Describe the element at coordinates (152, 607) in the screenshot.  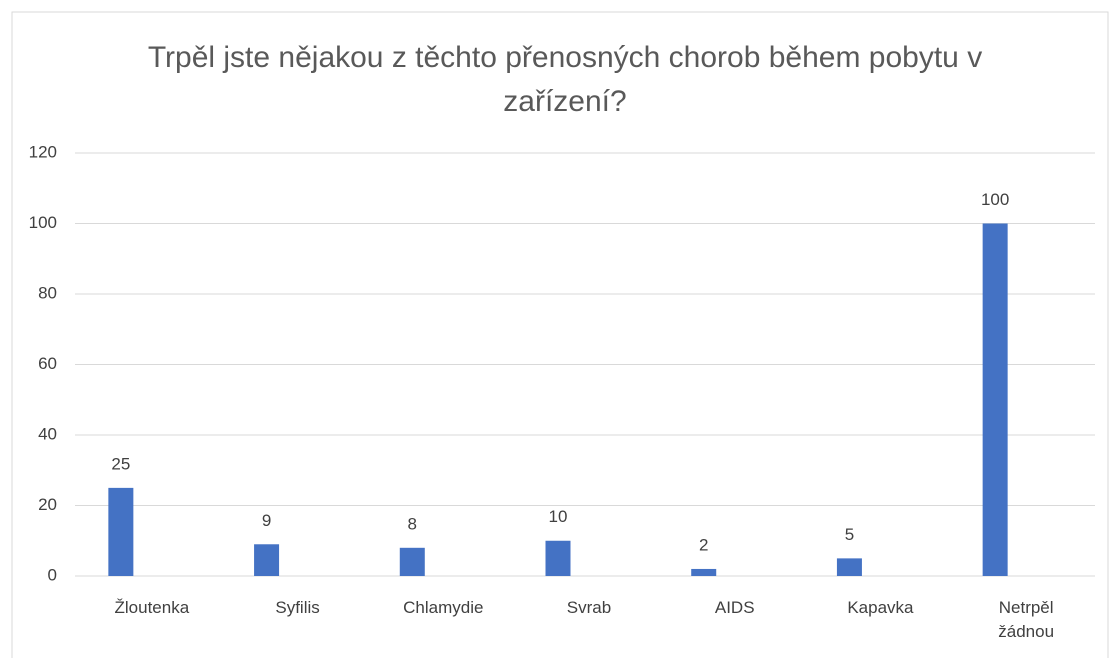
I see `x-tick-label: Žloutenka` at that location.